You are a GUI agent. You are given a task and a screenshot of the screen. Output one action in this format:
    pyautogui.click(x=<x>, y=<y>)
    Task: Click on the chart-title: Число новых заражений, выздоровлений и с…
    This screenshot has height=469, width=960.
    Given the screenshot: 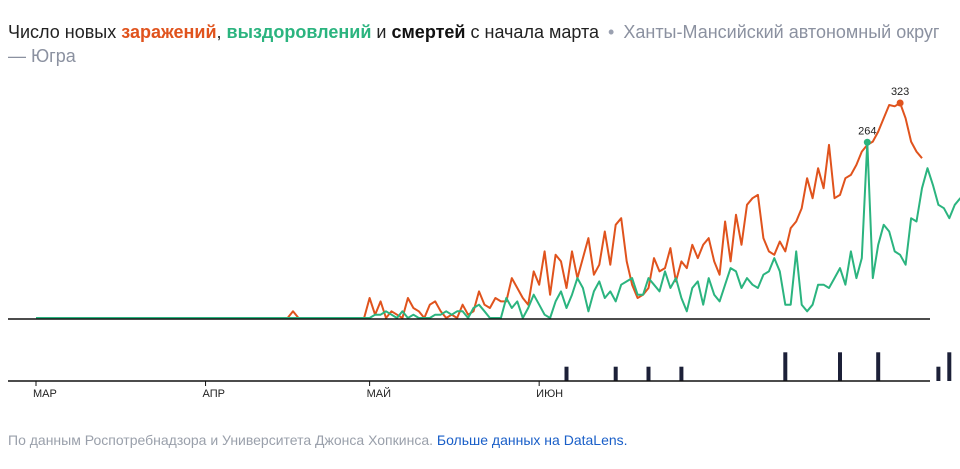 What is the action you would take?
    pyautogui.click(x=478, y=44)
    